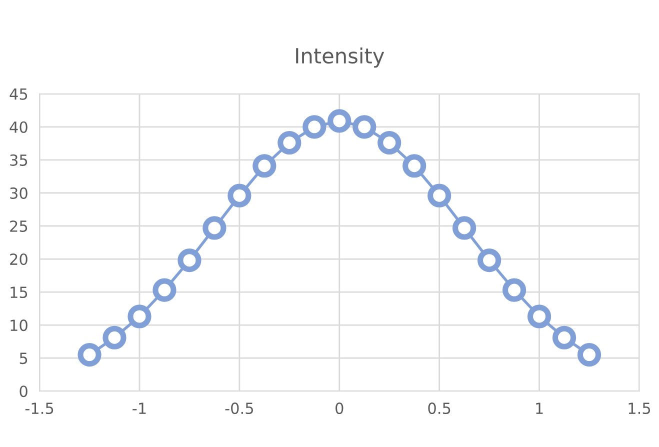 Image resolution: width=659 pixels, height=447 pixels. What do you see at coordinates (19, 127) in the screenshot?
I see `y-tick-label: 40` at bounding box center [19, 127].